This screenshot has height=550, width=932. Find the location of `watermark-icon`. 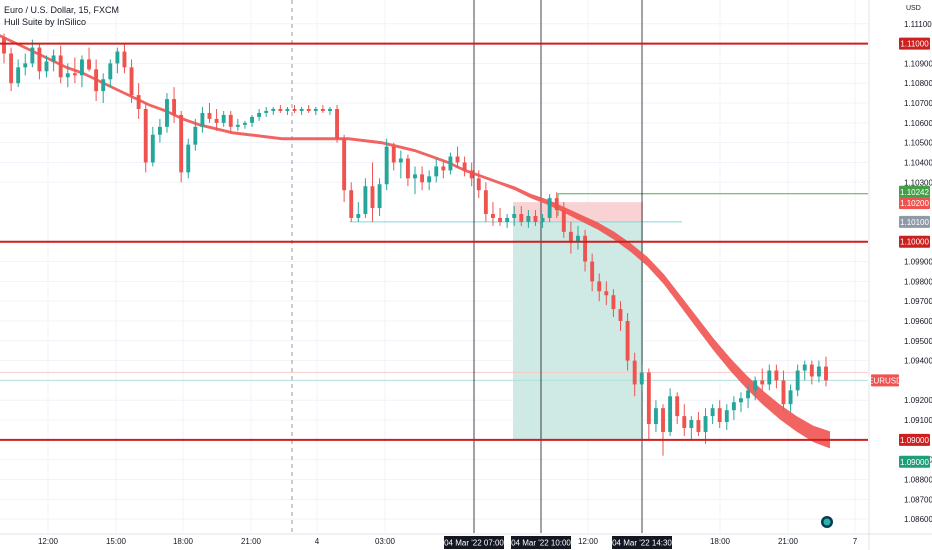

watermark-icon is located at coordinates (827, 522).